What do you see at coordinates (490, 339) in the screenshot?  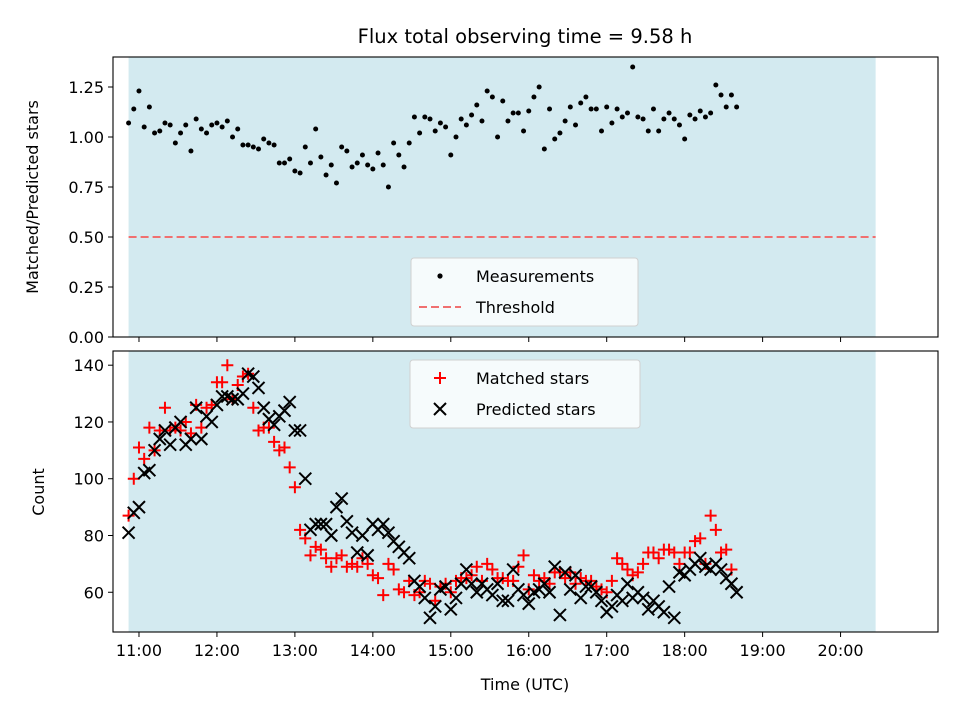 I see `top-x-ticks` at bounding box center [490, 339].